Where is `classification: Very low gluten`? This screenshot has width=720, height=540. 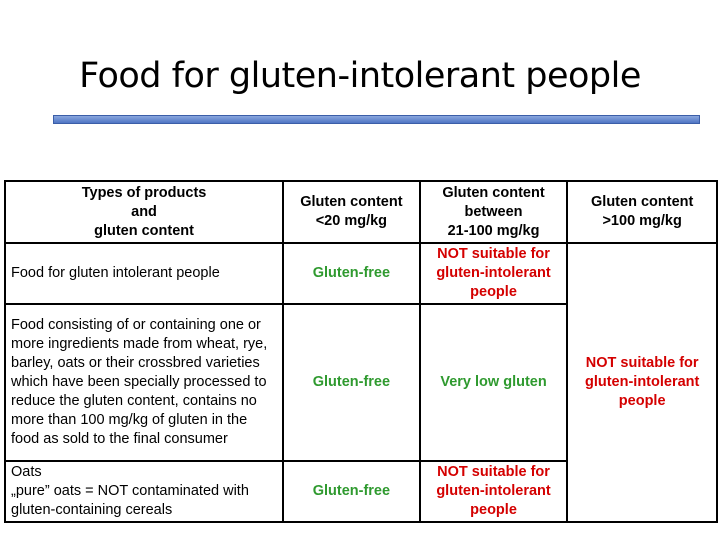 classification: Very low gluten is located at coordinates (493, 382).